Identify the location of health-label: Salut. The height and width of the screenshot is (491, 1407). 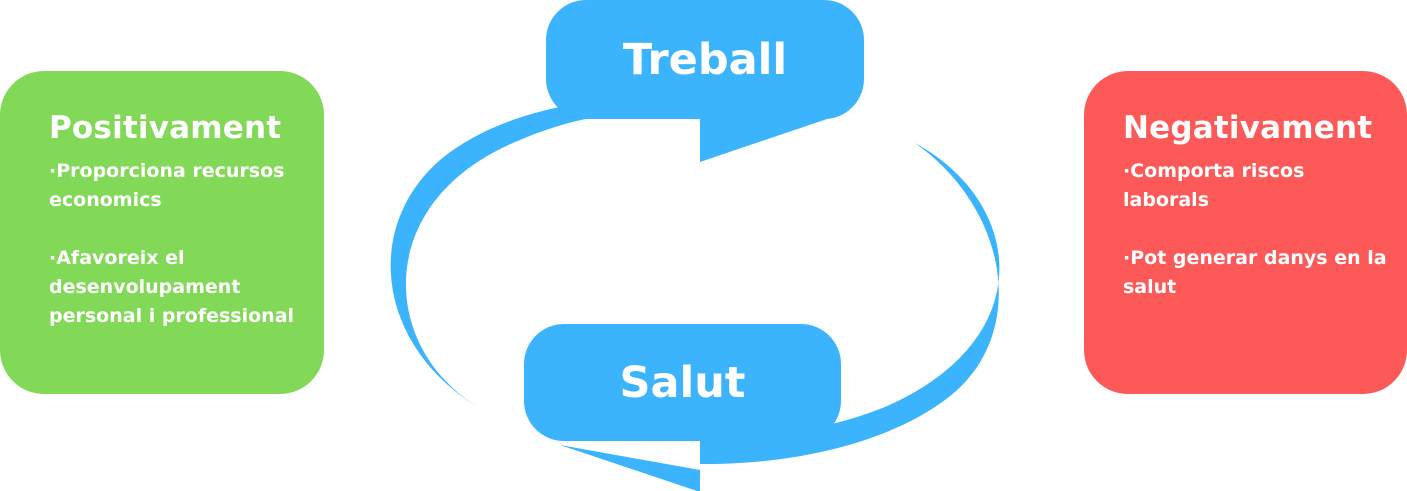
(682, 382).